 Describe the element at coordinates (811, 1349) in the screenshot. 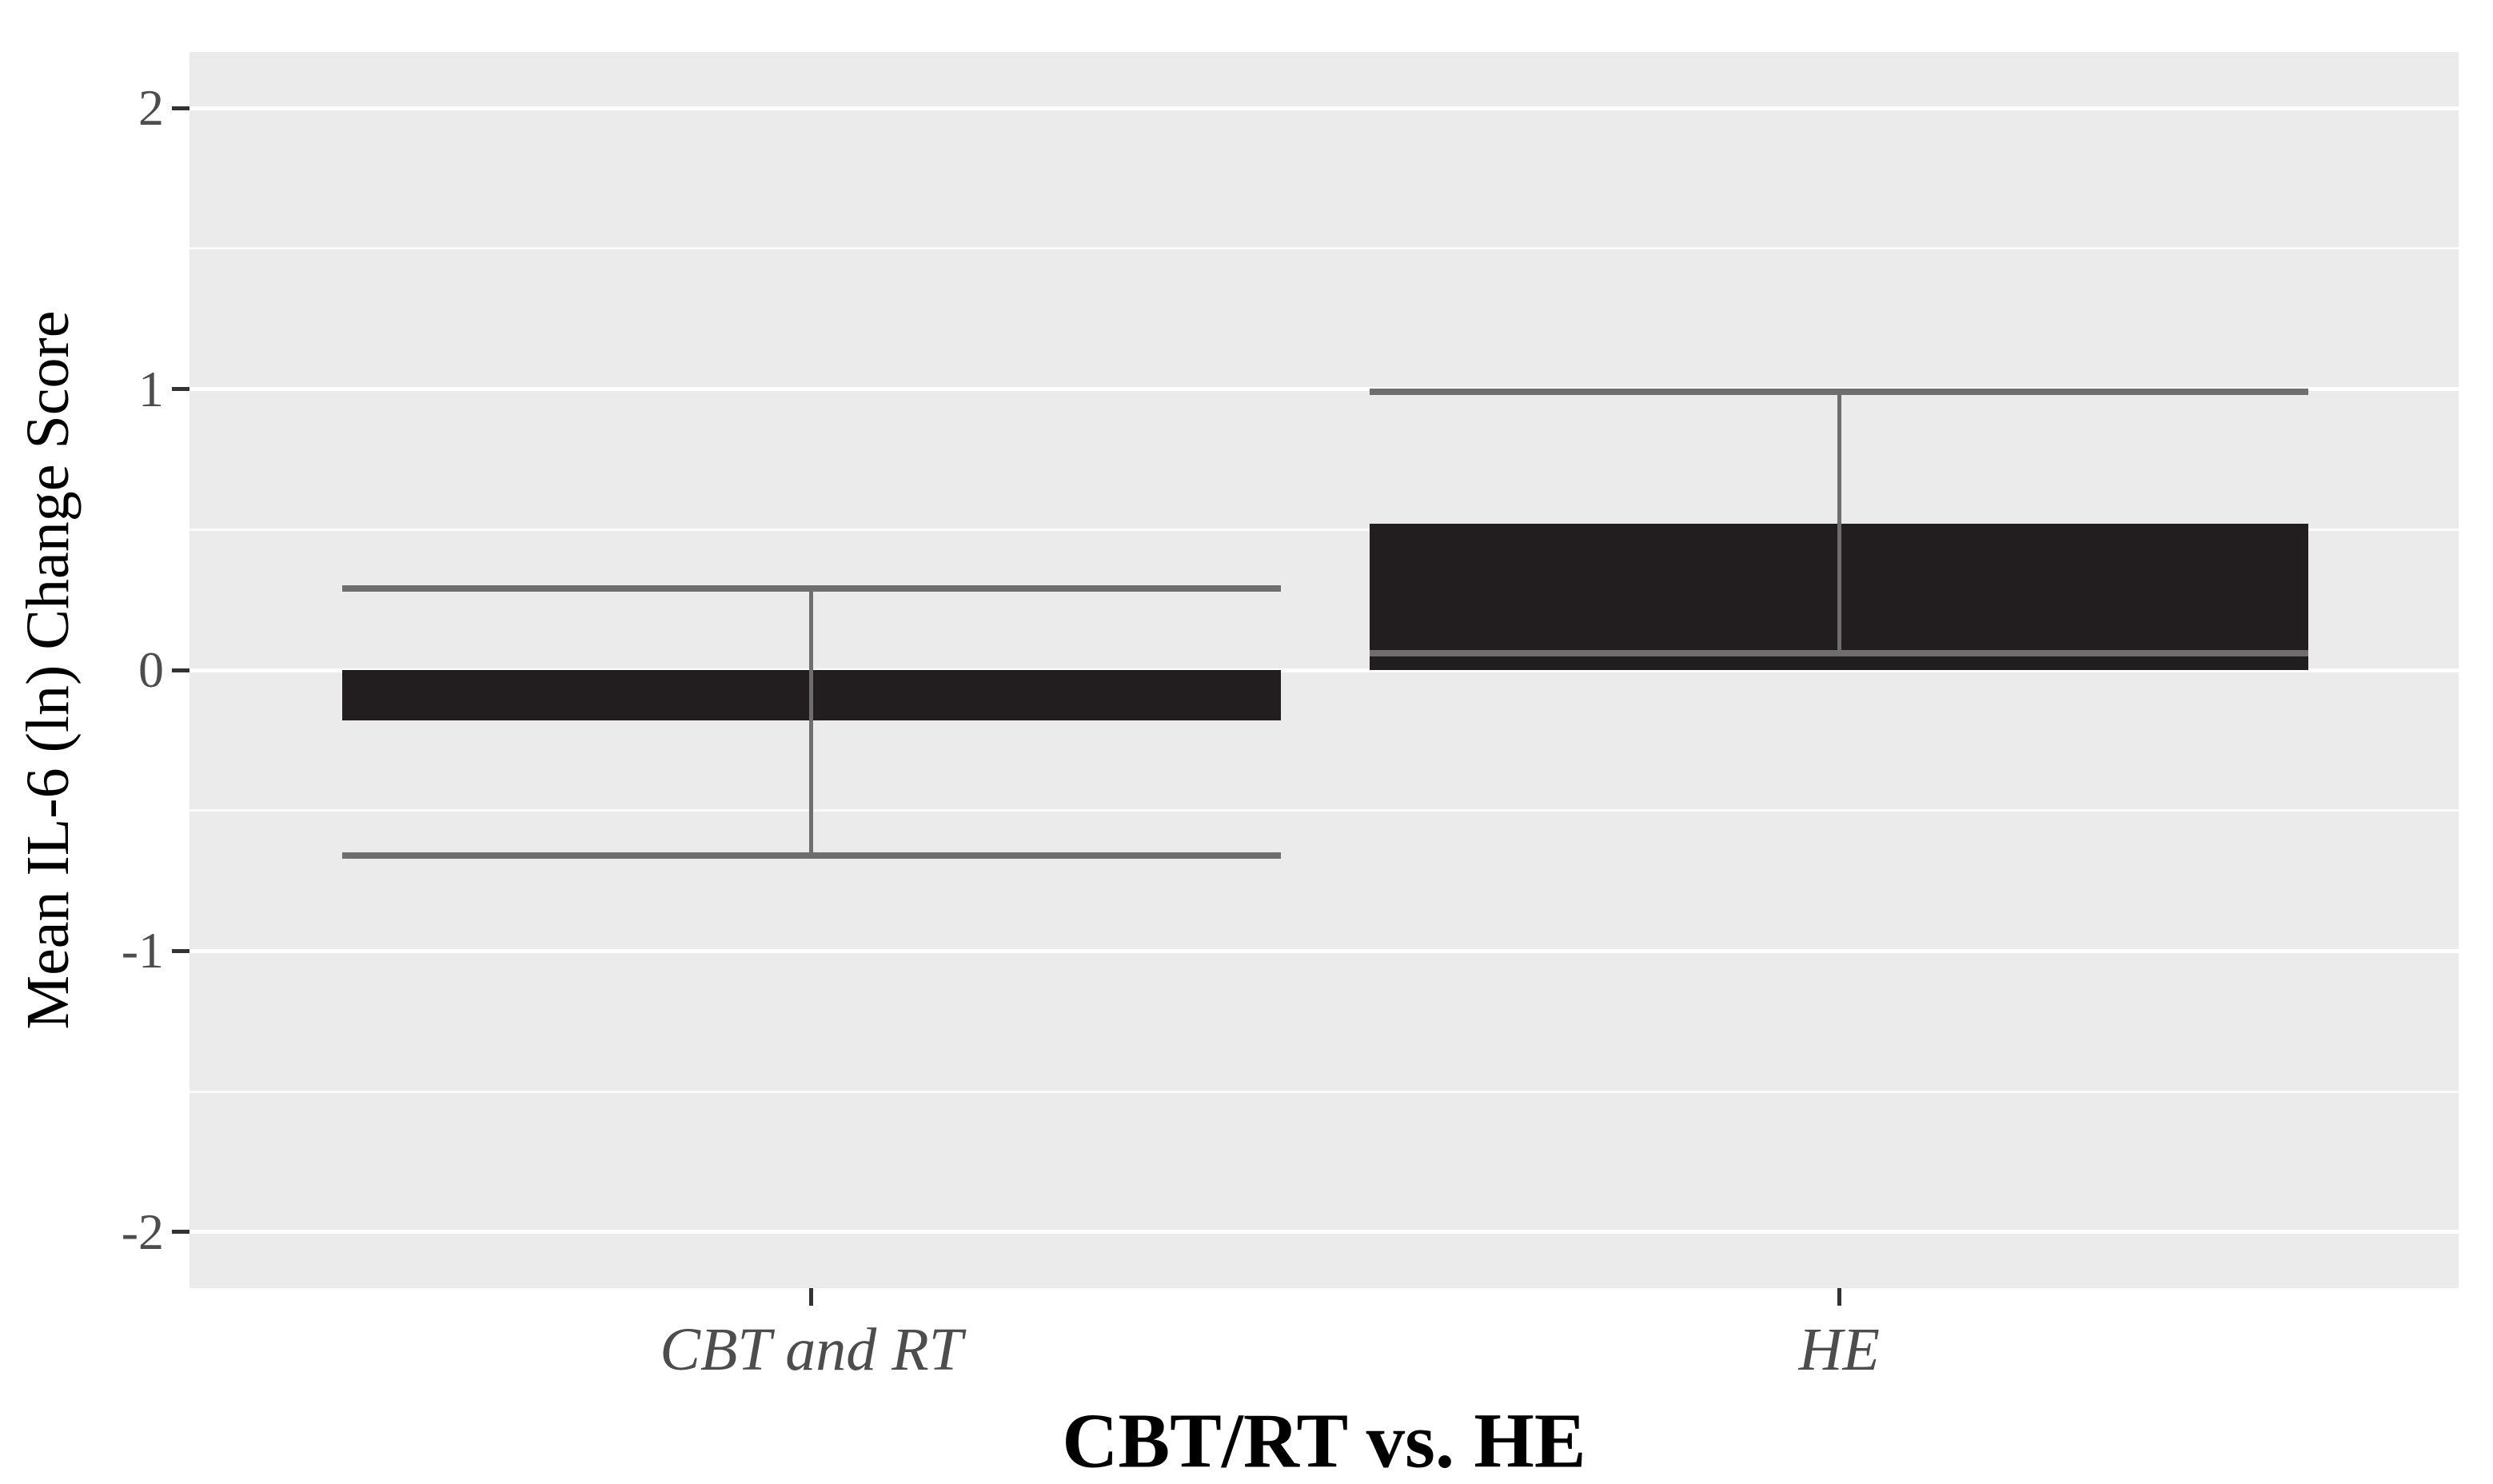

I see `category-label: CBT and RT` at that location.